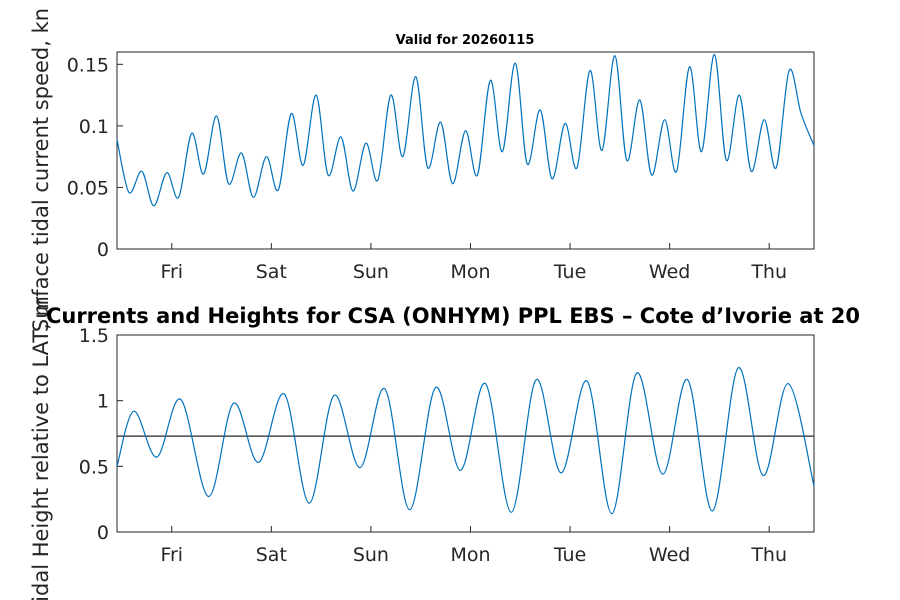  What do you see at coordinates (669, 272) in the screenshot?
I see `current-speed-x-tick-label: Wed` at bounding box center [669, 272].